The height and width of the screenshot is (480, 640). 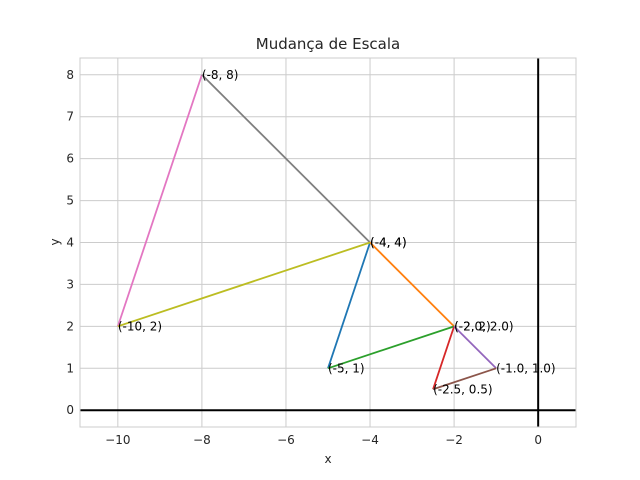 What do you see at coordinates (70, 75) in the screenshot?
I see `y-tick-label: 8` at bounding box center [70, 75].